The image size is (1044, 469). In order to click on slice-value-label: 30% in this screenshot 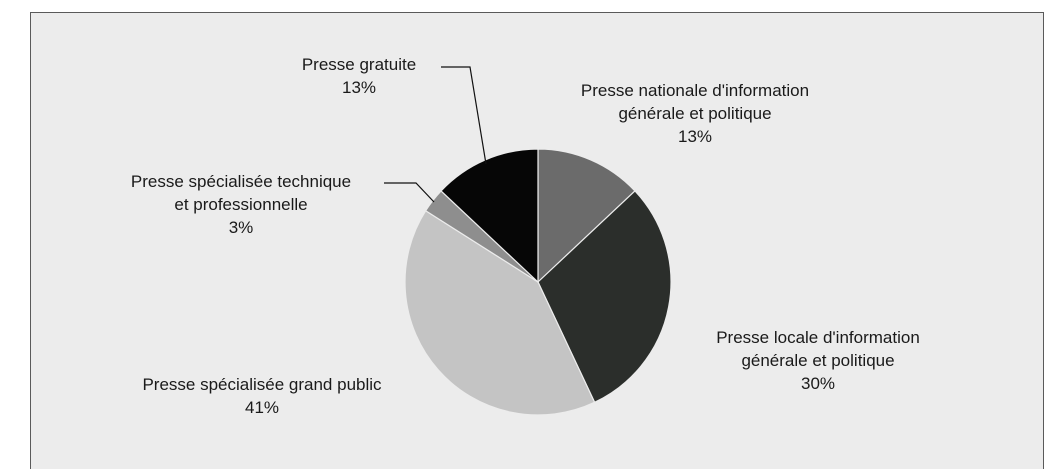, I will do `click(818, 383)`.